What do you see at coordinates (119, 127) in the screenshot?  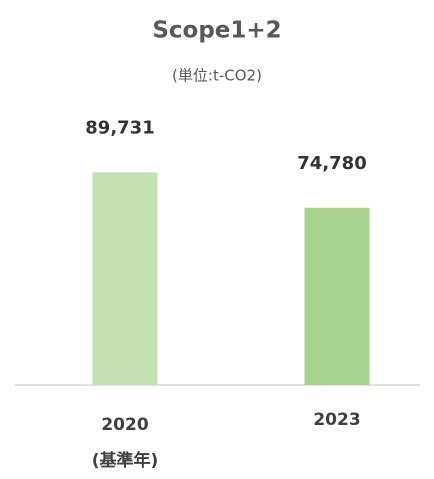 I see `value-label: 89,731` at bounding box center [119, 127].